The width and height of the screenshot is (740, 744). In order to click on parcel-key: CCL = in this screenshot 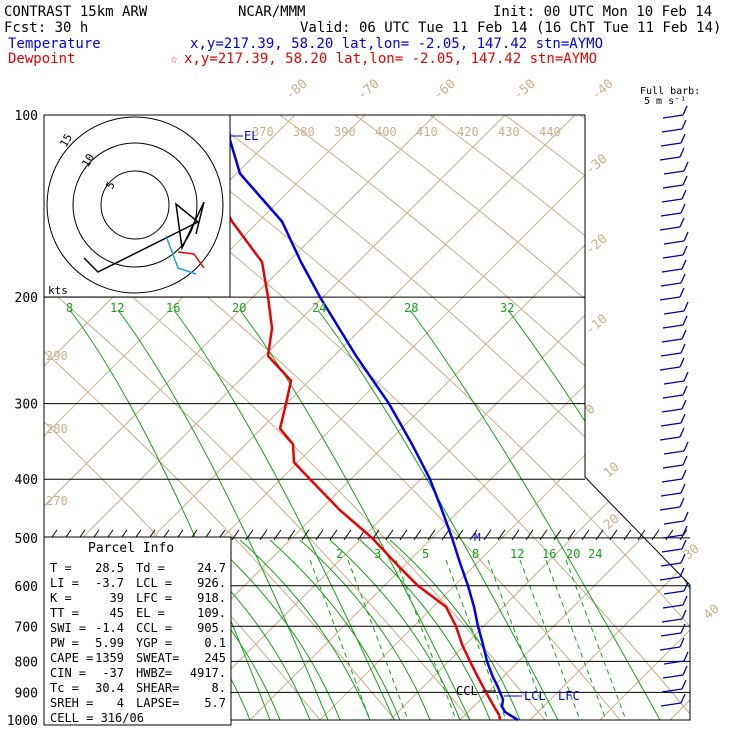, I will do `click(154, 628)`.